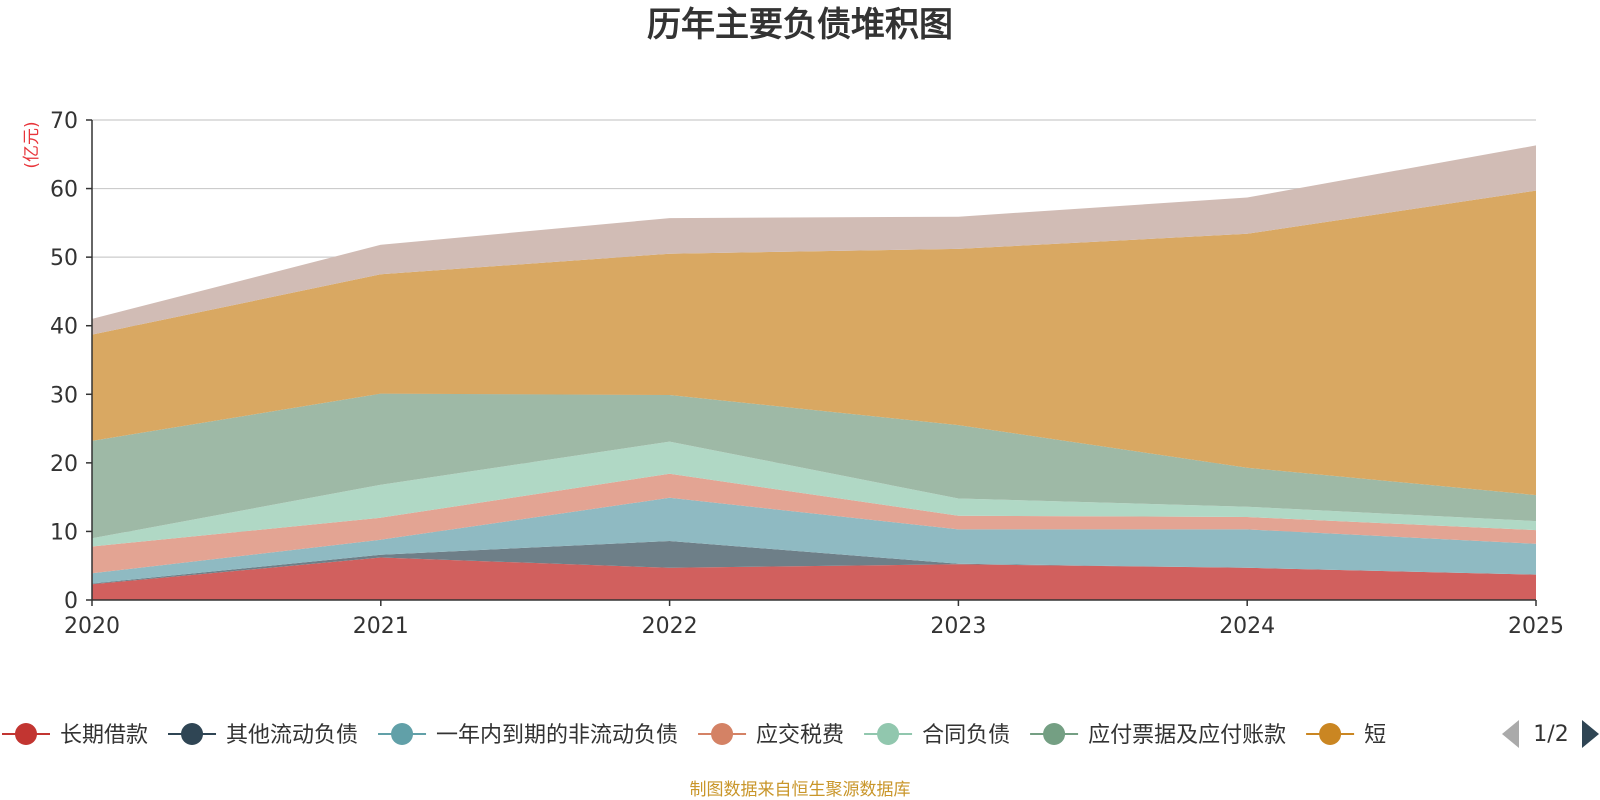  Describe the element at coordinates (71, 361) in the screenshot. I see `y-axis-ticks: 0 10 20 30 40 50 60 70` at that location.